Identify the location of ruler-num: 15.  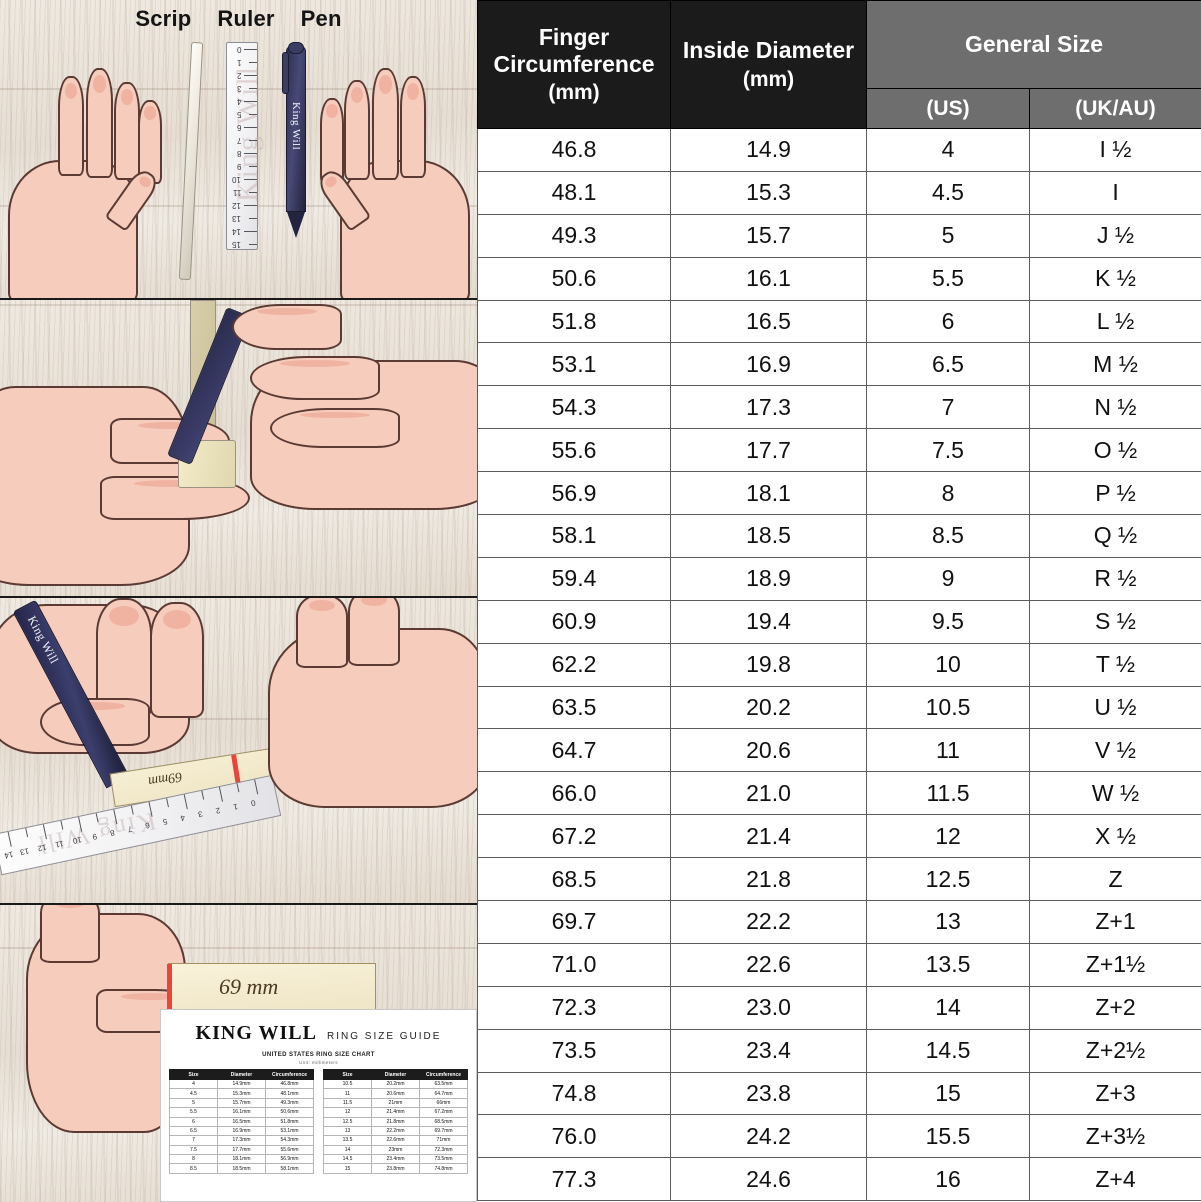
(236, 244).